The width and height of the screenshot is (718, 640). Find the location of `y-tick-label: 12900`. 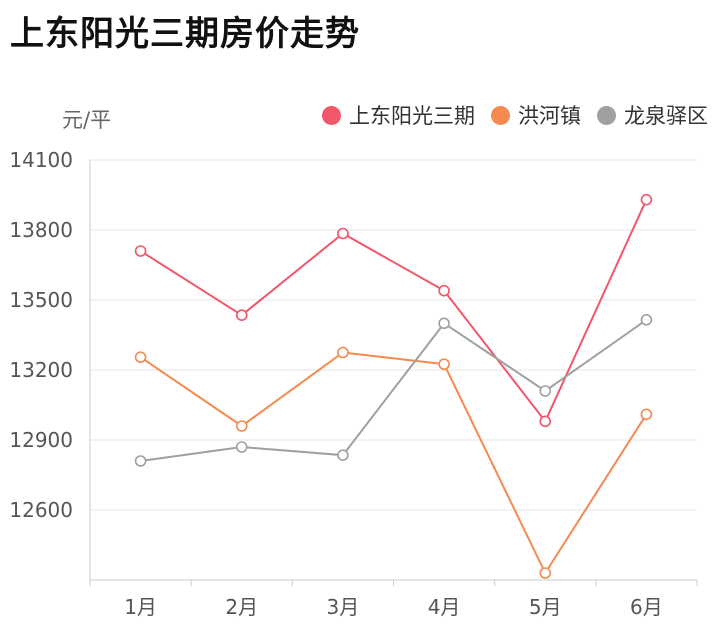

y-tick-label: 12900 is located at coordinates (41, 440).